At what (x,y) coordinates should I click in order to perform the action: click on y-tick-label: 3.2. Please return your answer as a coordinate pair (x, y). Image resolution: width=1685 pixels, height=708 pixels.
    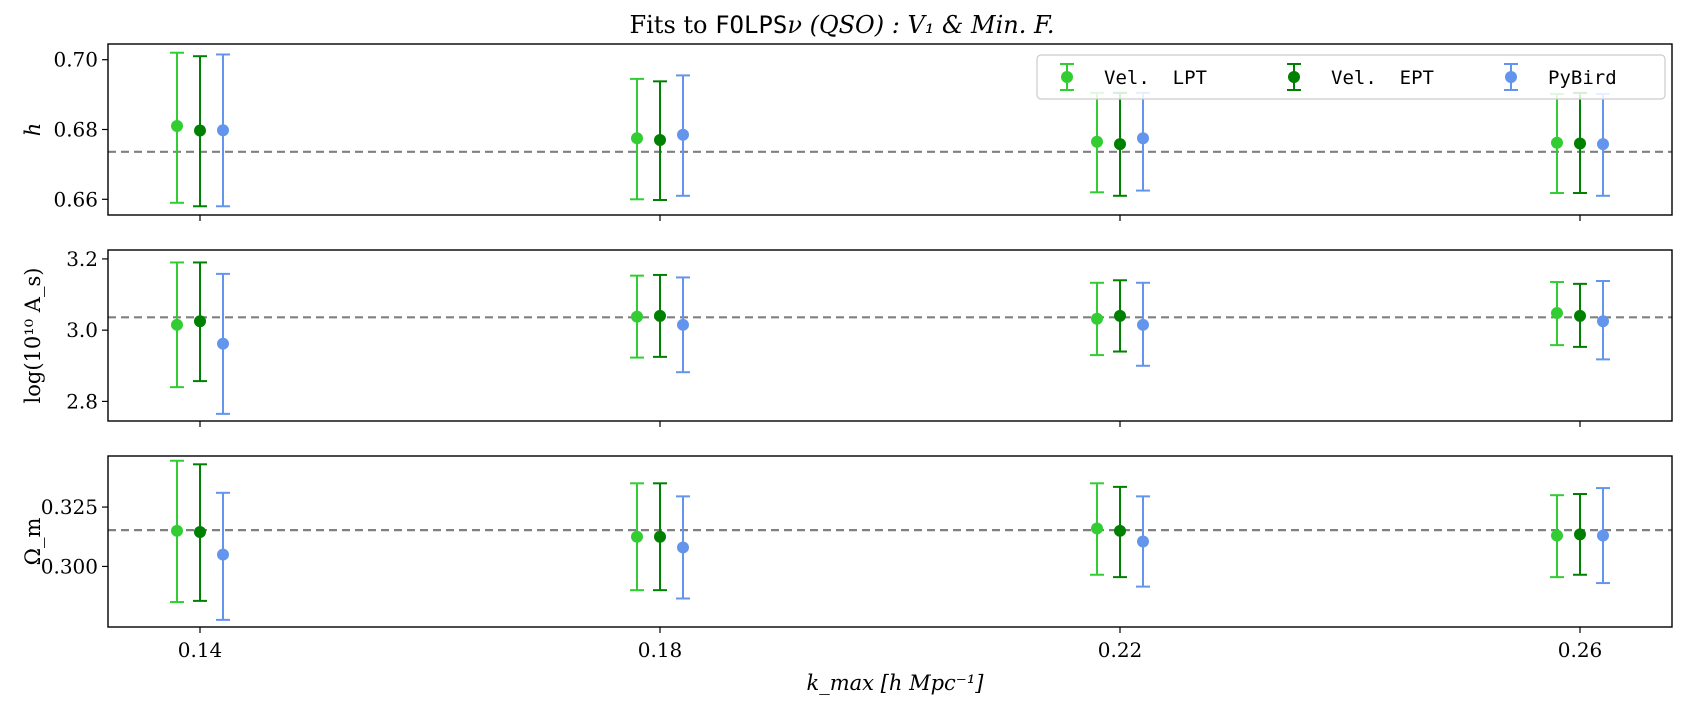
    Looking at the image, I should click on (82, 259).